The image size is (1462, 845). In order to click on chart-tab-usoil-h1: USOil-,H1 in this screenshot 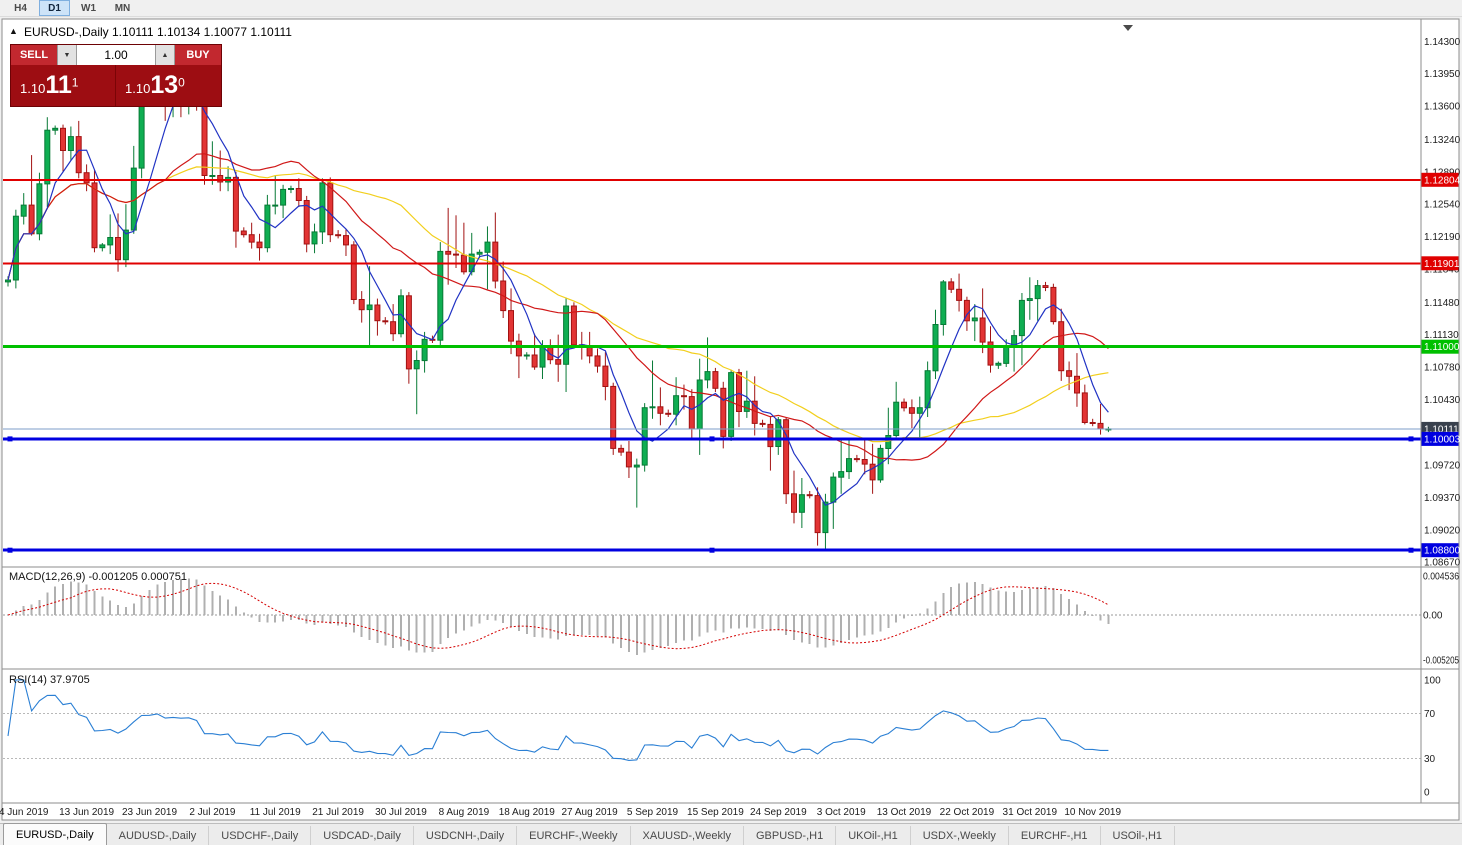, I will do `click(1138, 835)`.